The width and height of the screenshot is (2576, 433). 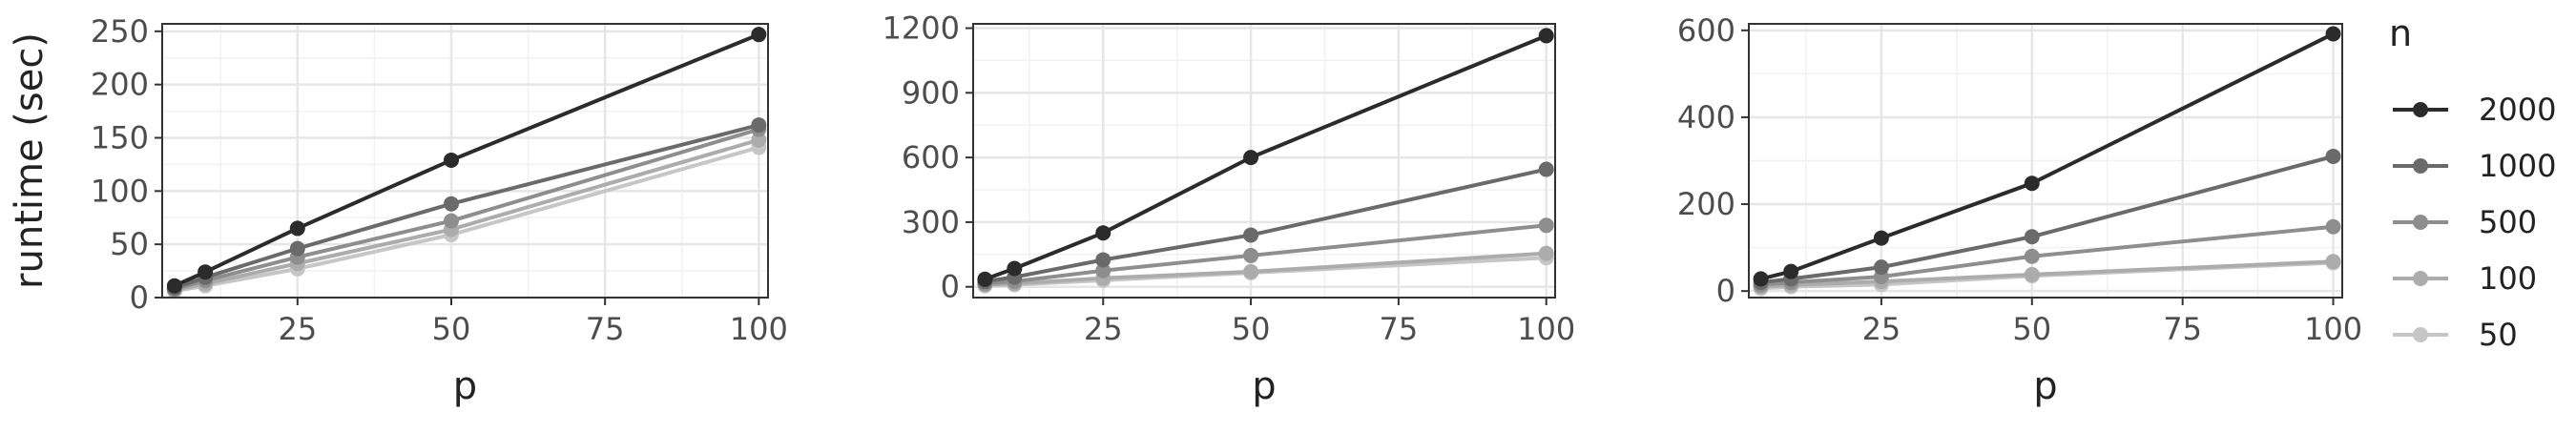 What do you see at coordinates (2474, 166) in the screenshot?
I see `legend-entry-1000: 1000` at bounding box center [2474, 166].